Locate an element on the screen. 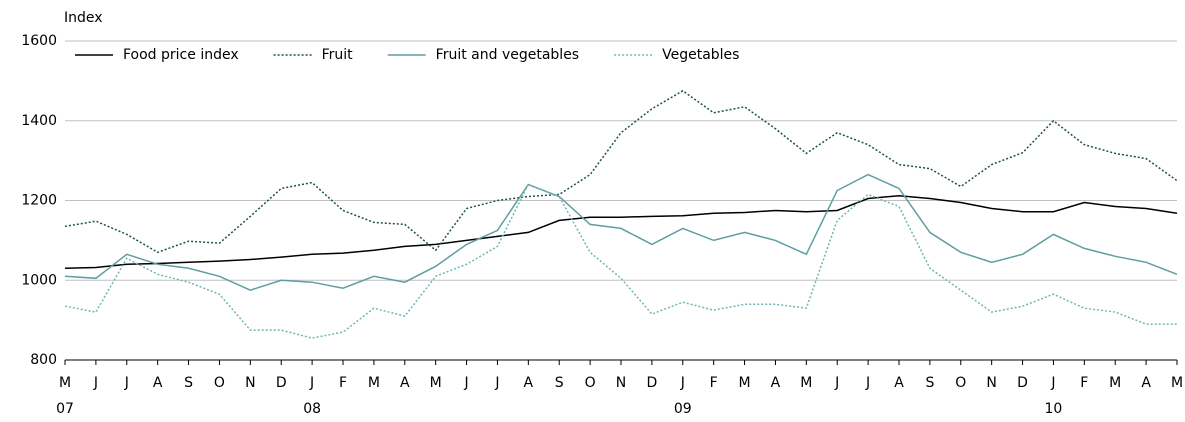  y-tick-label: 1000 is located at coordinates (39, 280).